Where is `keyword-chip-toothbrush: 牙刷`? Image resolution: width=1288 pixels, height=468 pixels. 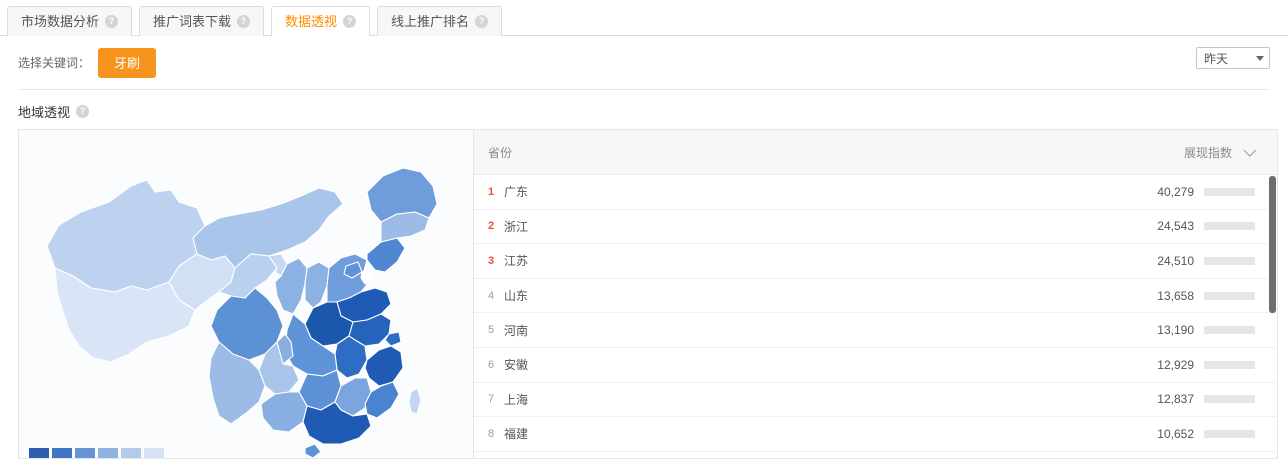 keyword-chip-toothbrush: 牙刷 is located at coordinates (127, 62).